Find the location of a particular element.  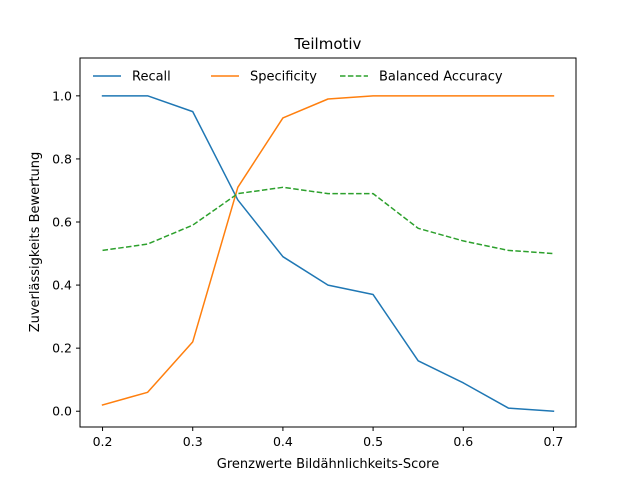

y-tick-label: 0.8 is located at coordinates (62, 158).